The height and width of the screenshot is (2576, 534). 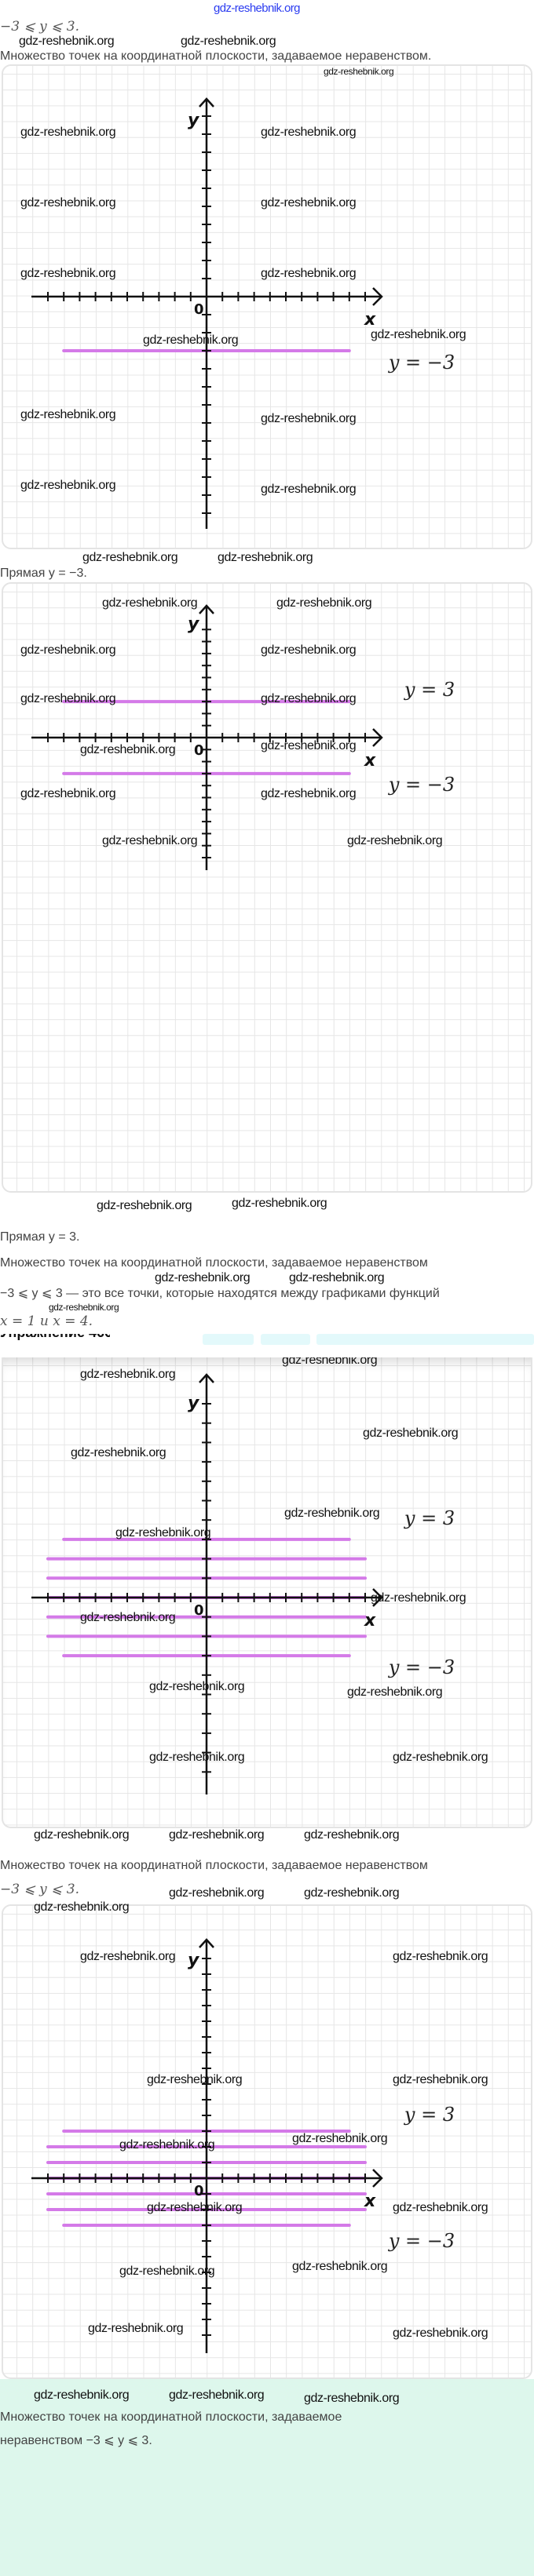 I want to click on equation-text: x = 1 и x = 4., so click(x=46, y=1321).